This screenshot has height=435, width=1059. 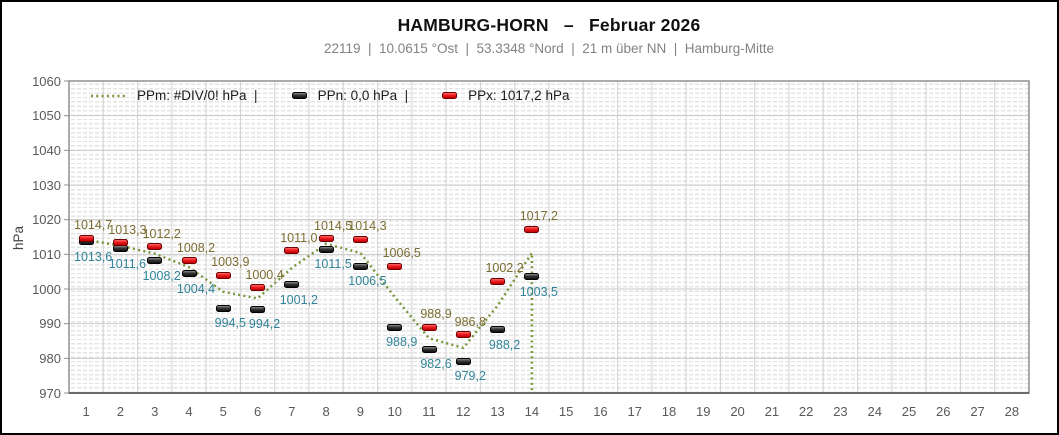 What do you see at coordinates (197, 95) in the screenshot?
I see `legend-label-ppm: PPm: #DIV/0! hPa |` at bounding box center [197, 95].